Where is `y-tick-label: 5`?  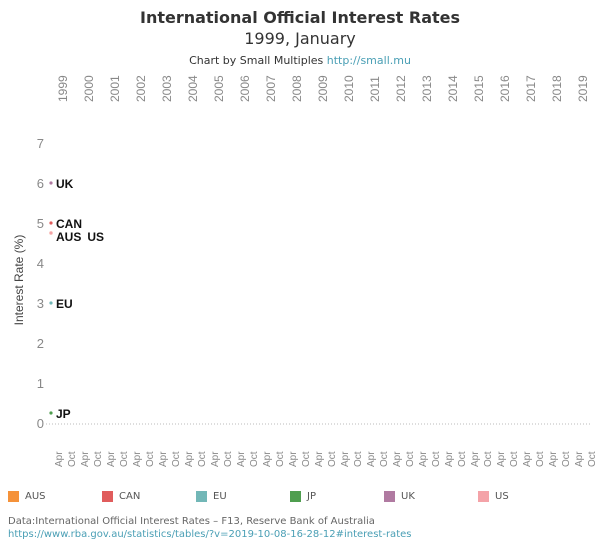 y-tick-label: 5 is located at coordinates (40, 223).